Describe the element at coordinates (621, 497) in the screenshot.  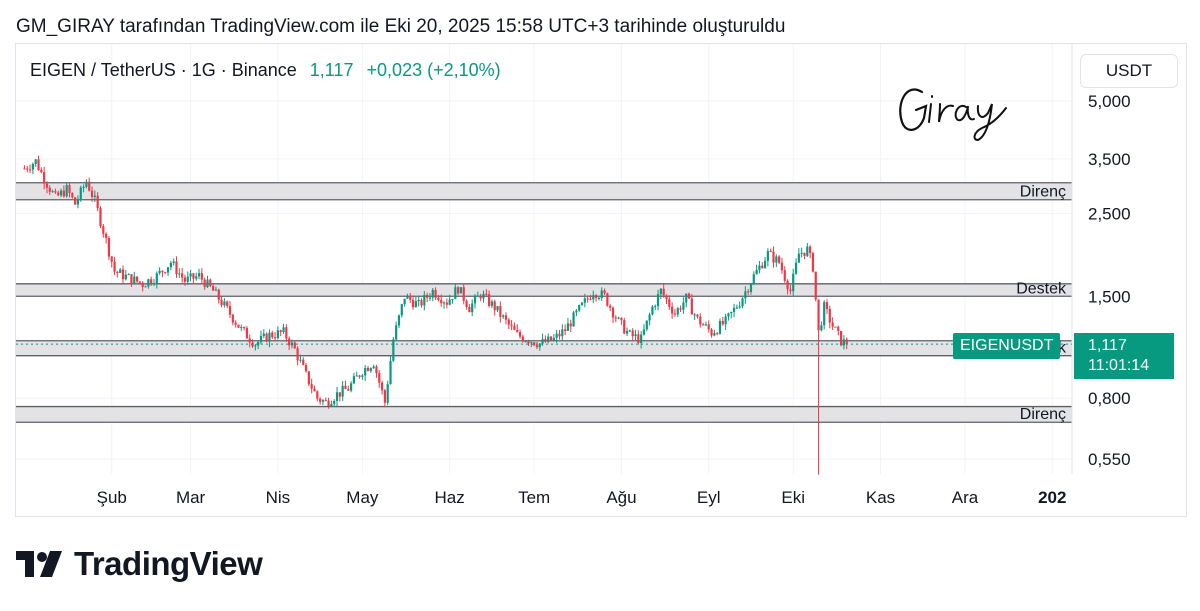
I see `x-tick-label: Ağu` at that location.